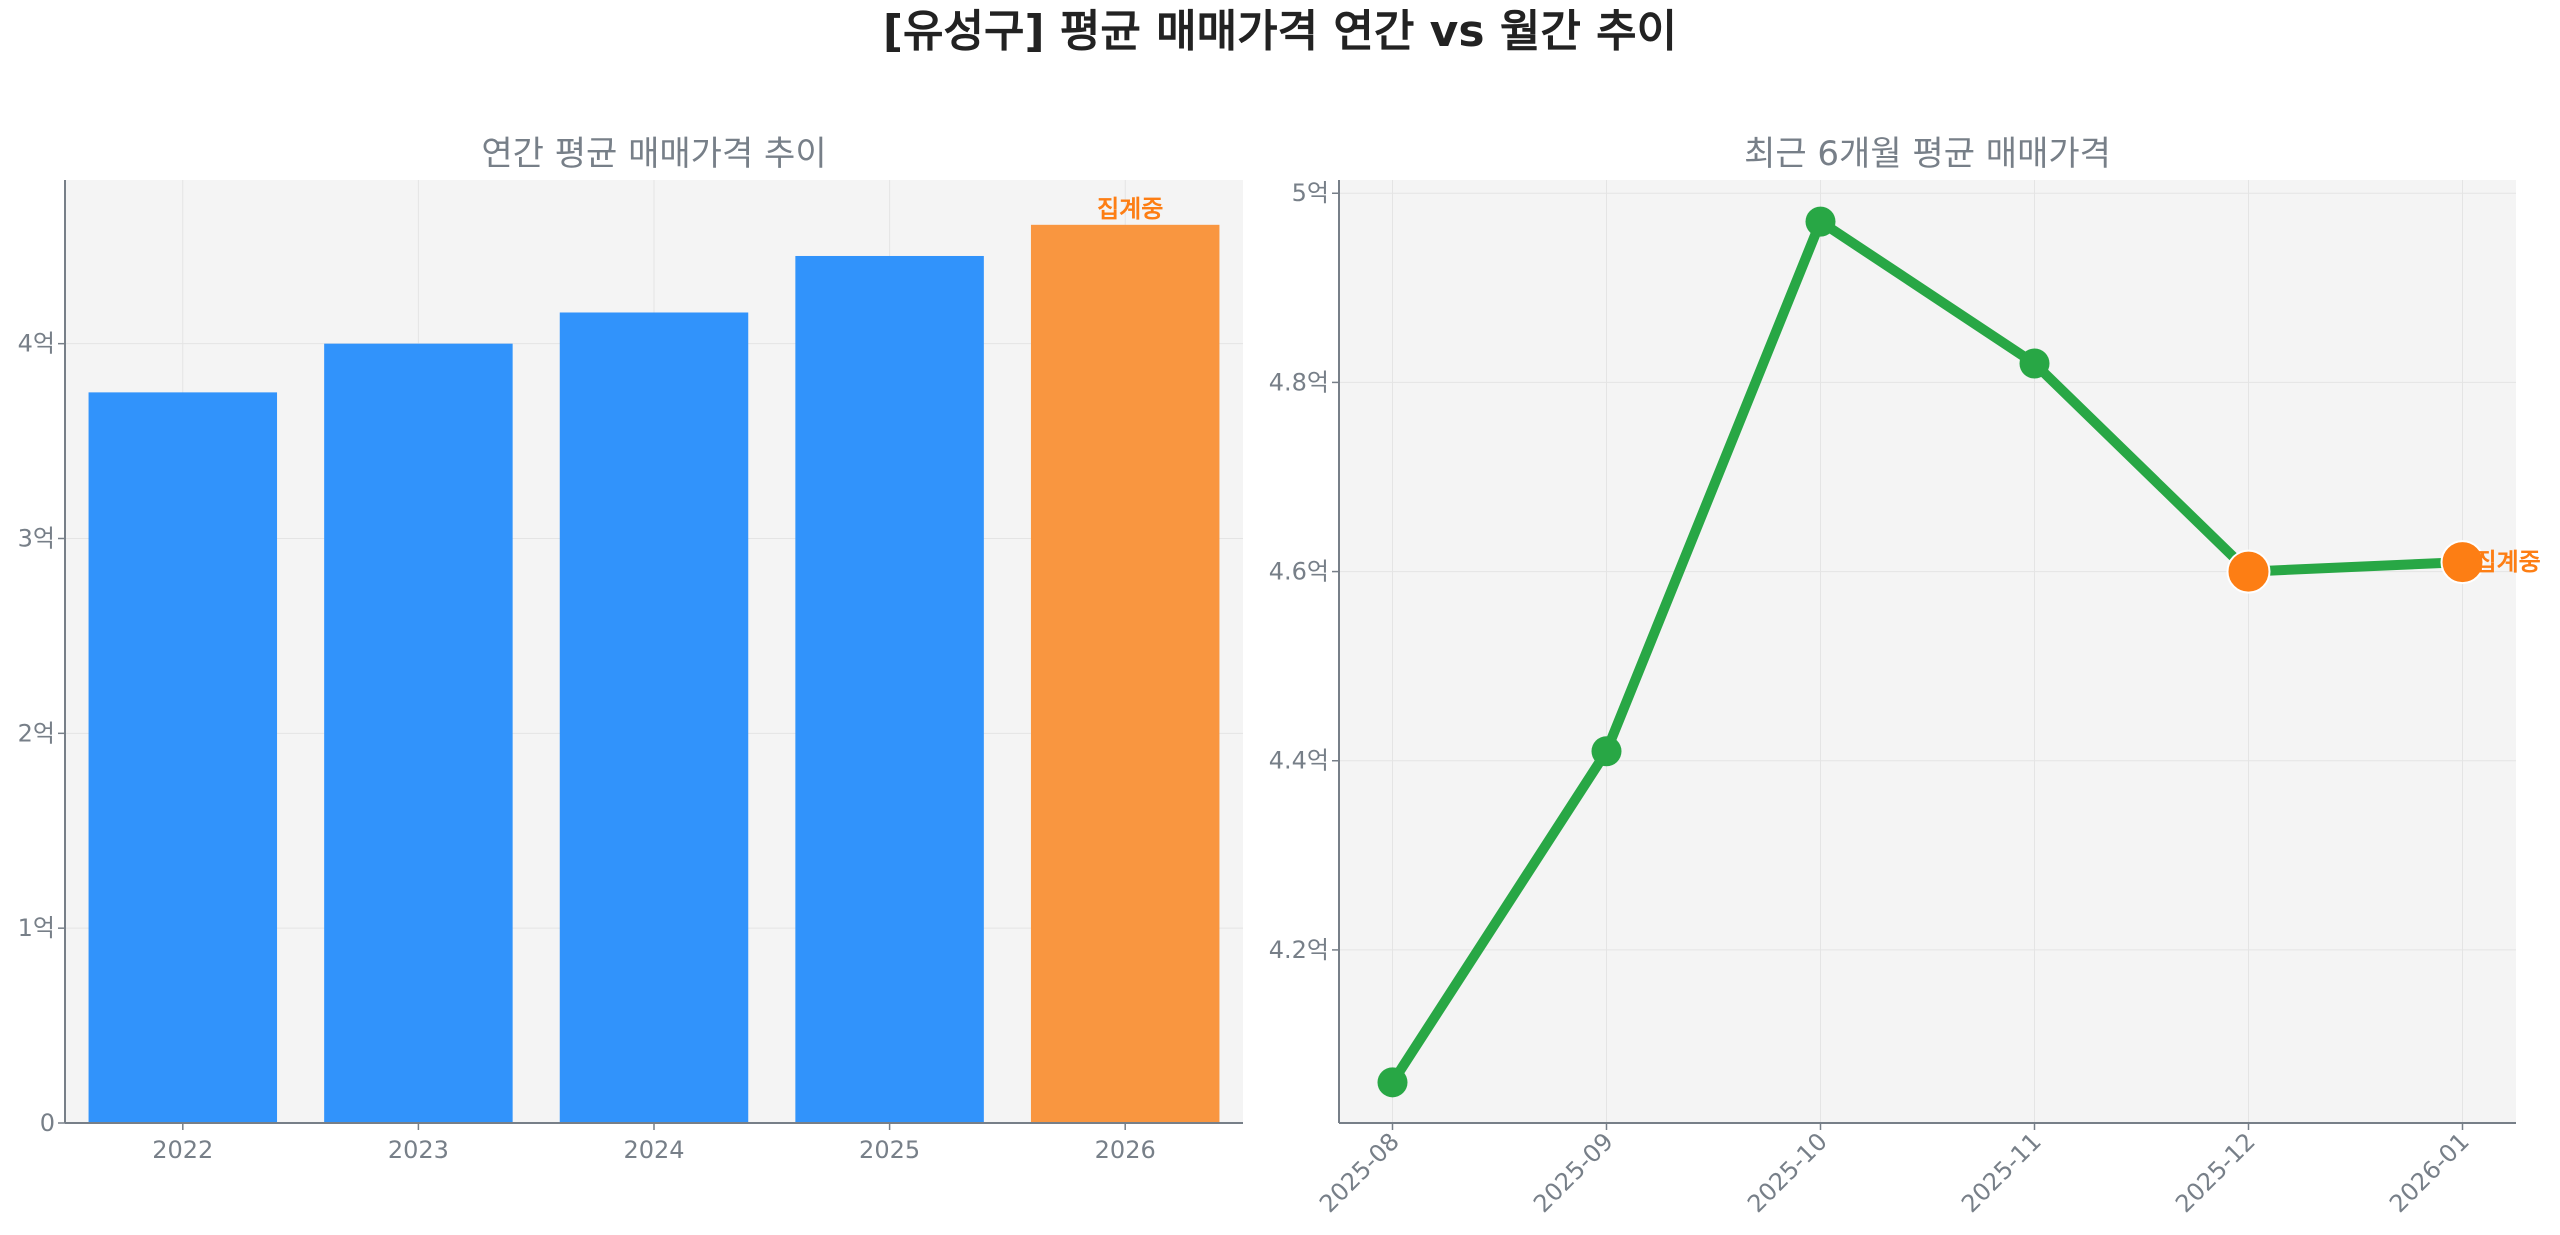 This screenshot has width=2560, height=1235. I want to click on x-tick-label: 2025, so click(889, 1150).